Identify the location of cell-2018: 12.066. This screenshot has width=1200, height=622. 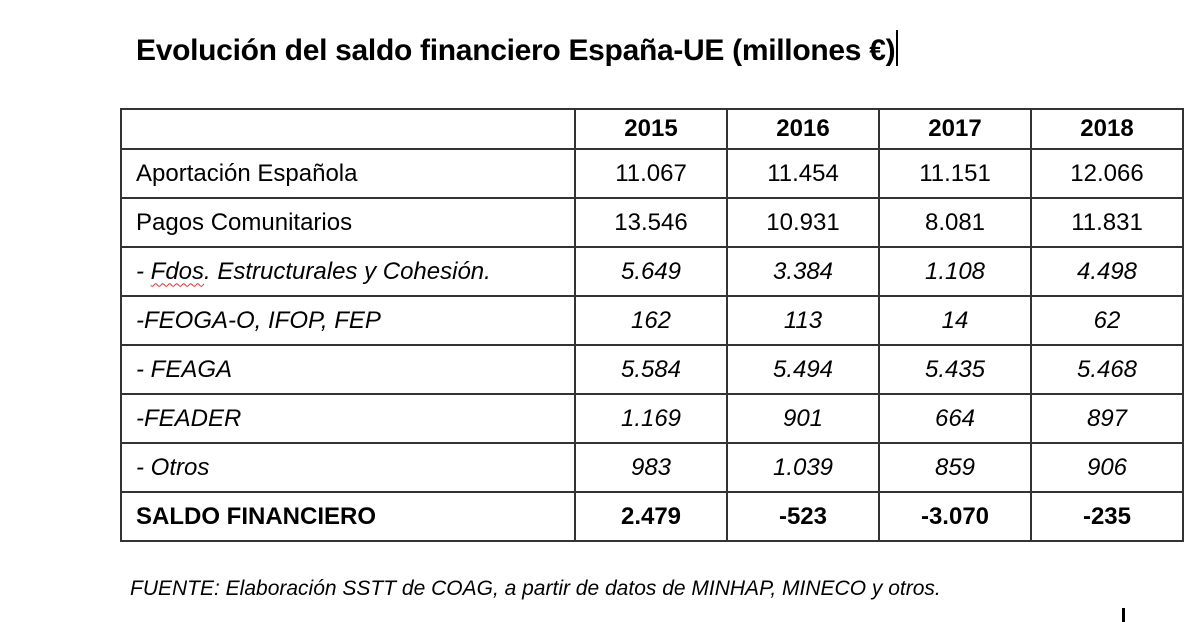
(1107, 173).